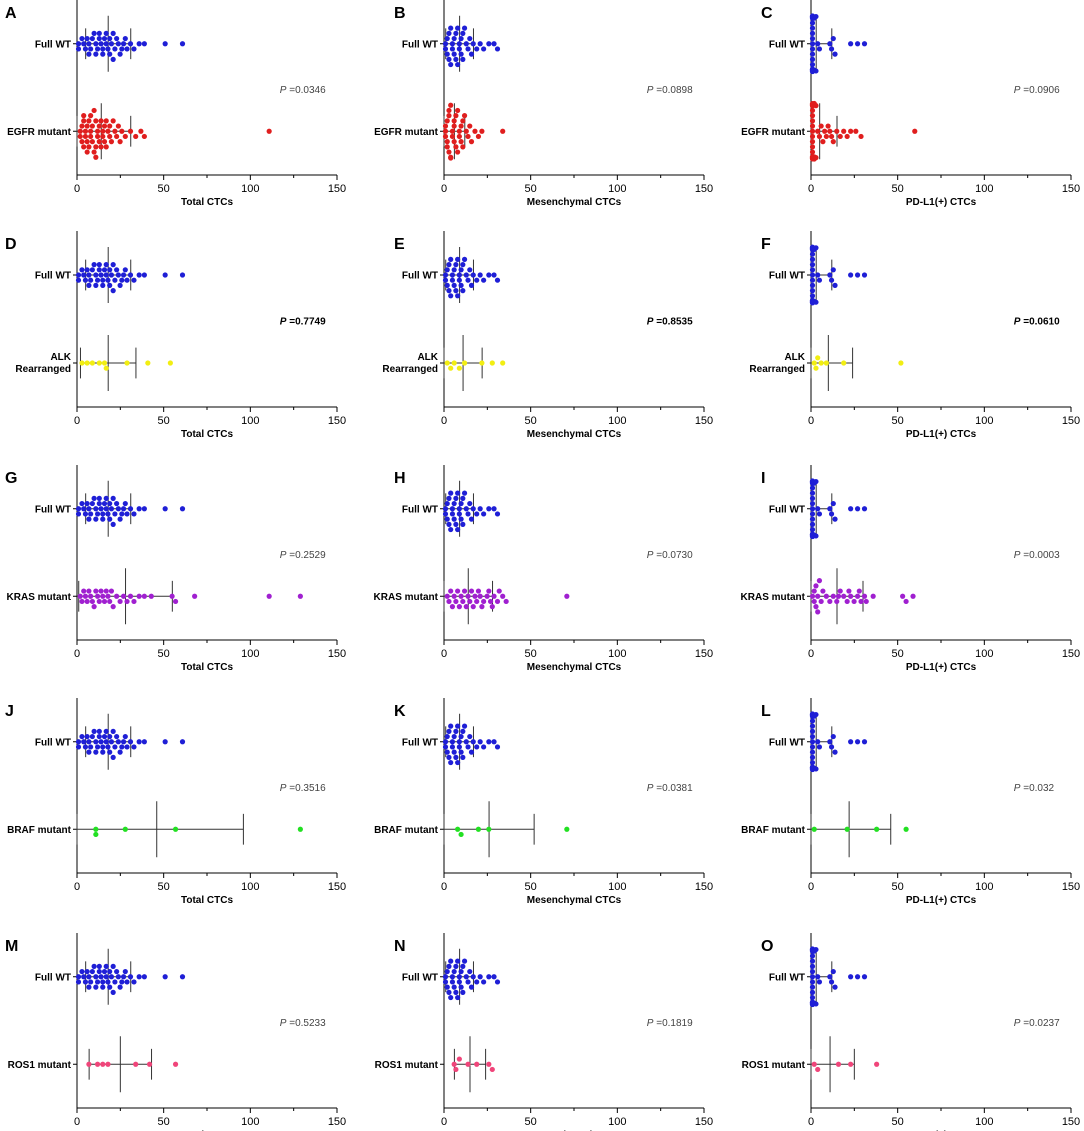 The width and height of the screenshot is (1084, 1131). What do you see at coordinates (1040, 1023) in the screenshot?
I see `p-value: =0.0237` at bounding box center [1040, 1023].